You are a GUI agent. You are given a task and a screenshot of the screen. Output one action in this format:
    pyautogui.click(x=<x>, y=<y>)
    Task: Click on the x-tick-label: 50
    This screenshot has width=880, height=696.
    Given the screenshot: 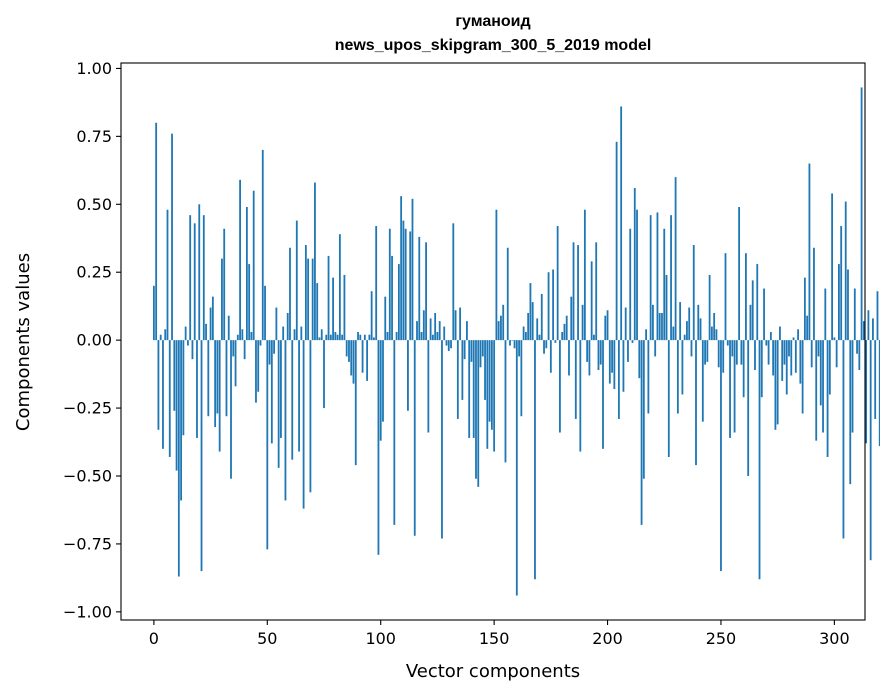 What is the action you would take?
    pyautogui.click(x=267, y=638)
    